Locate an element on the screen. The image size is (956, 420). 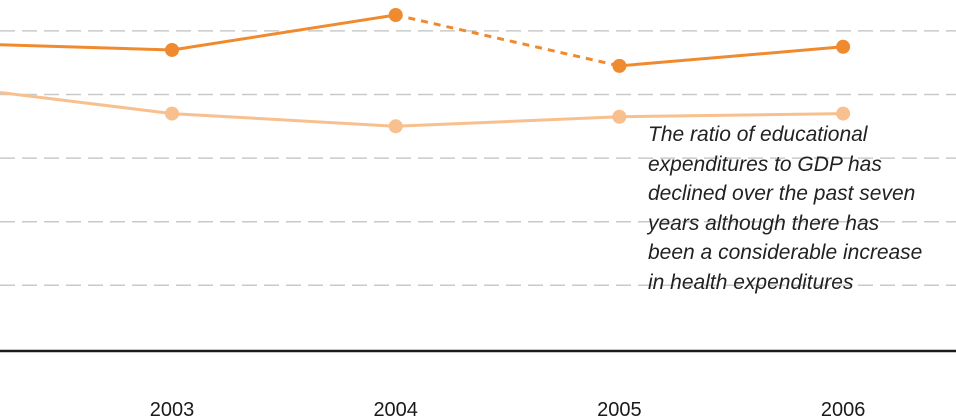
x-tick-labels: 2003 2004 2005 2006 is located at coordinates (508, 409).